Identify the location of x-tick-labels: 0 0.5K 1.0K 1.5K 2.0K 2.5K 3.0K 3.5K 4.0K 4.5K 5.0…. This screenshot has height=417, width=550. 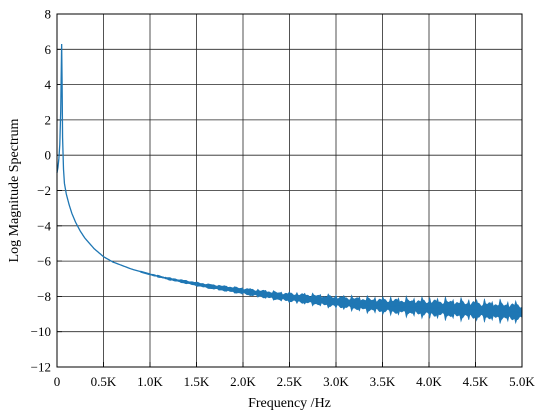
(295, 381).